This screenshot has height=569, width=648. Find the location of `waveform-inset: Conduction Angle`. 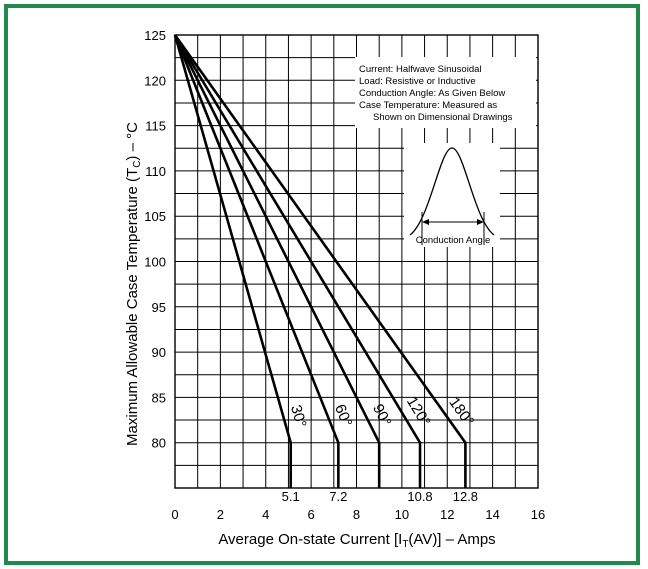

waveform-inset: Conduction Angle is located at coordinates (452, 195).